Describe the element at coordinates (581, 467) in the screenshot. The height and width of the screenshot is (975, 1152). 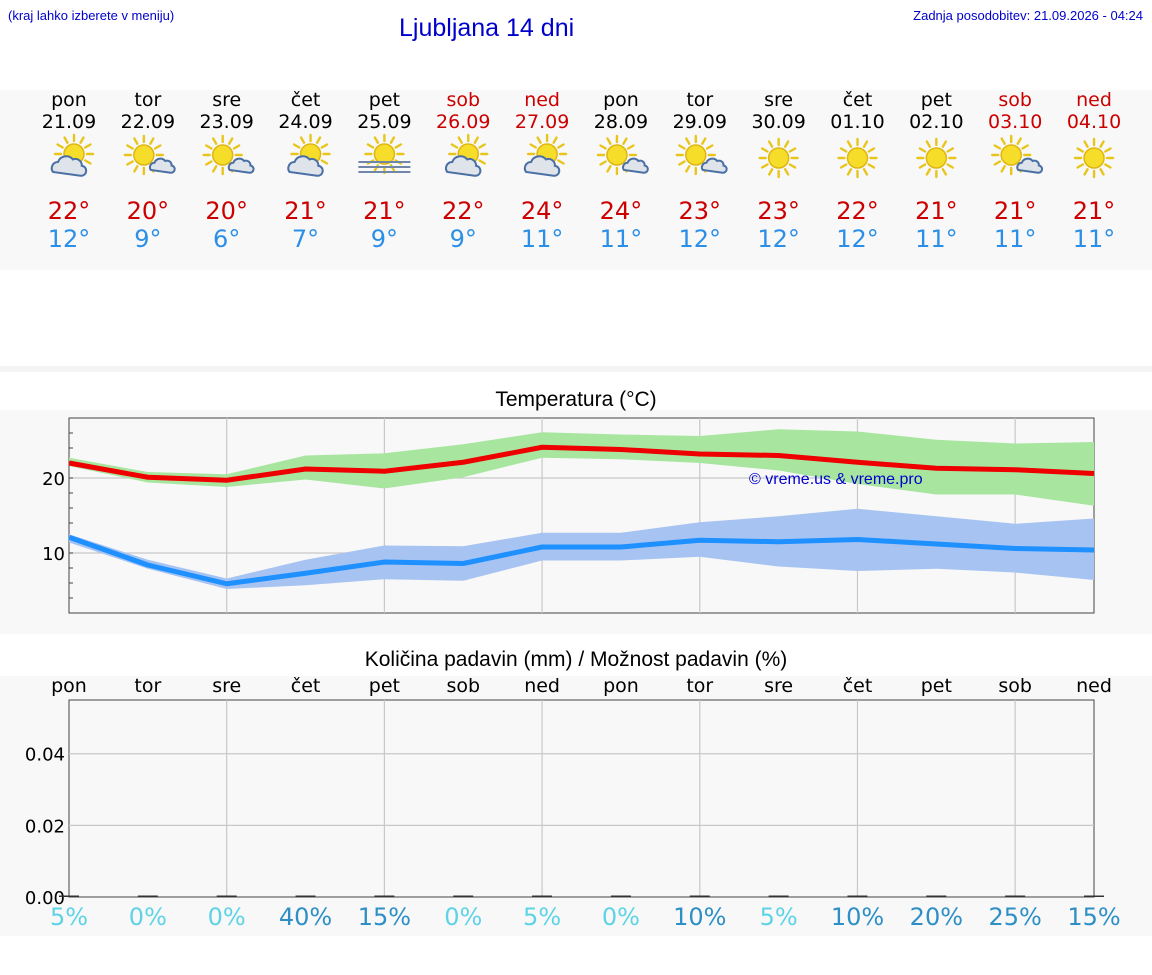
I see `max-temp-range` at that location.